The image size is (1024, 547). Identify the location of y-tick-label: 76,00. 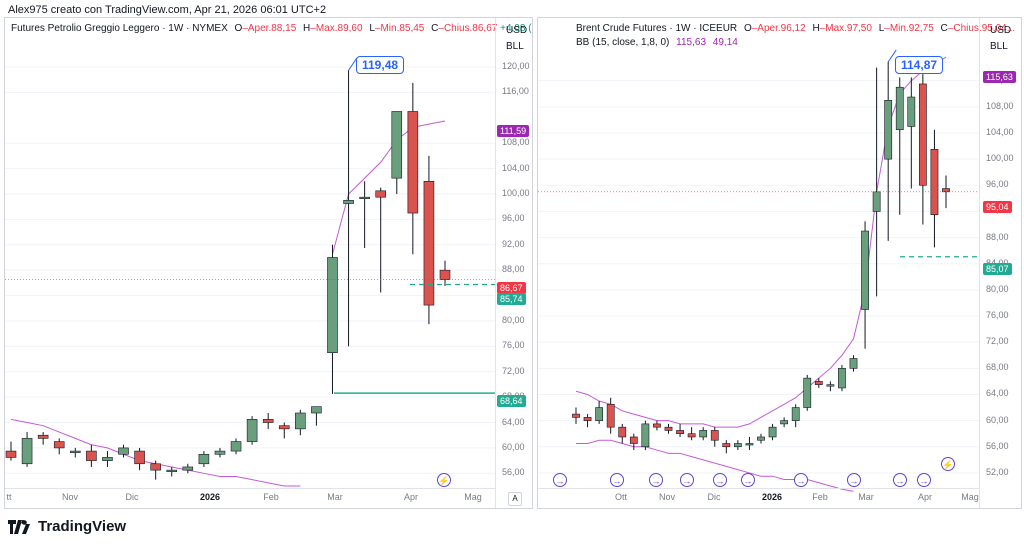
(513, 345).